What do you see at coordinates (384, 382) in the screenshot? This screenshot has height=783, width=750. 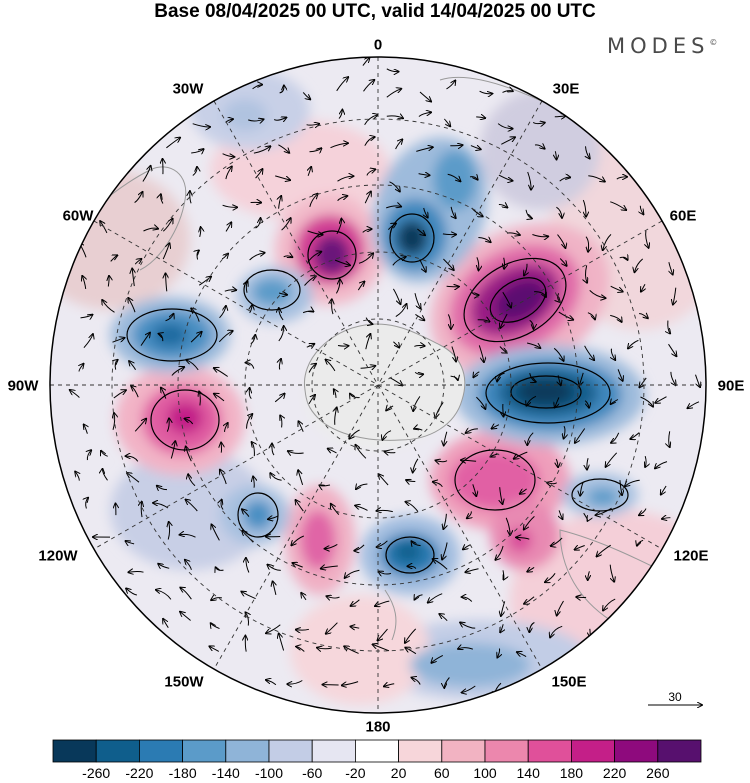 I see `antarctica-outline` at bounding box center [384, 382].